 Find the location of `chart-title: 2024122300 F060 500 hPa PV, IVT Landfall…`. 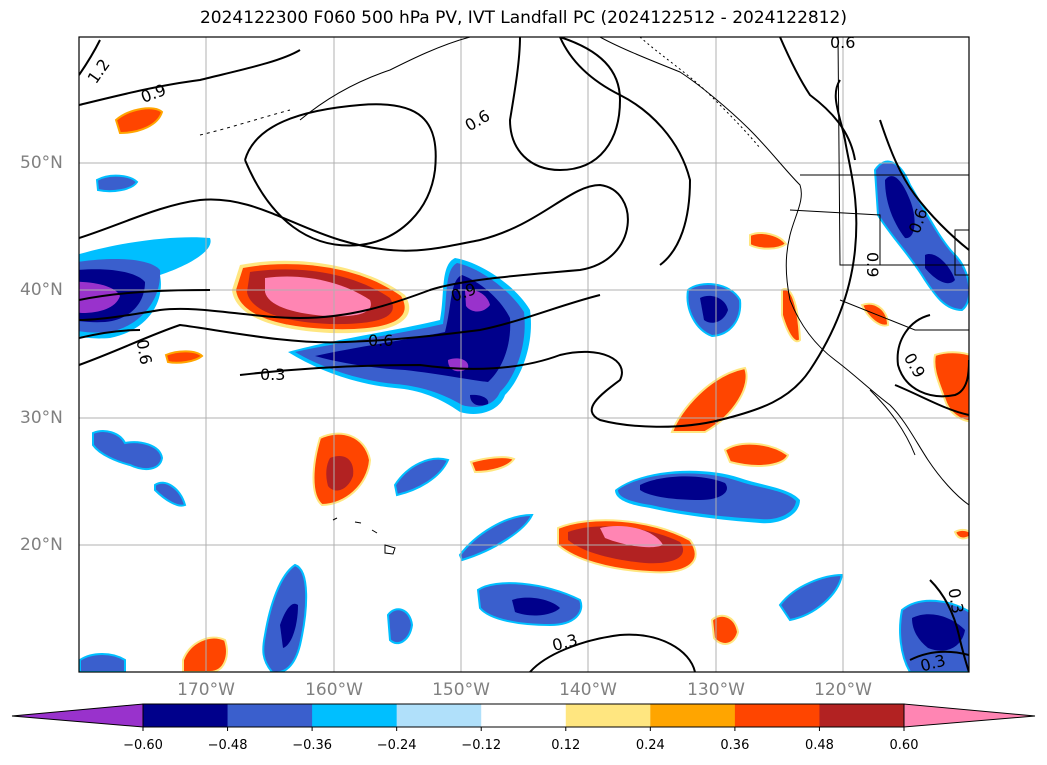

chart-title: 2024122300 F060 500 hPa PV, IVT Landfall… is located at coordinates (523, 18).